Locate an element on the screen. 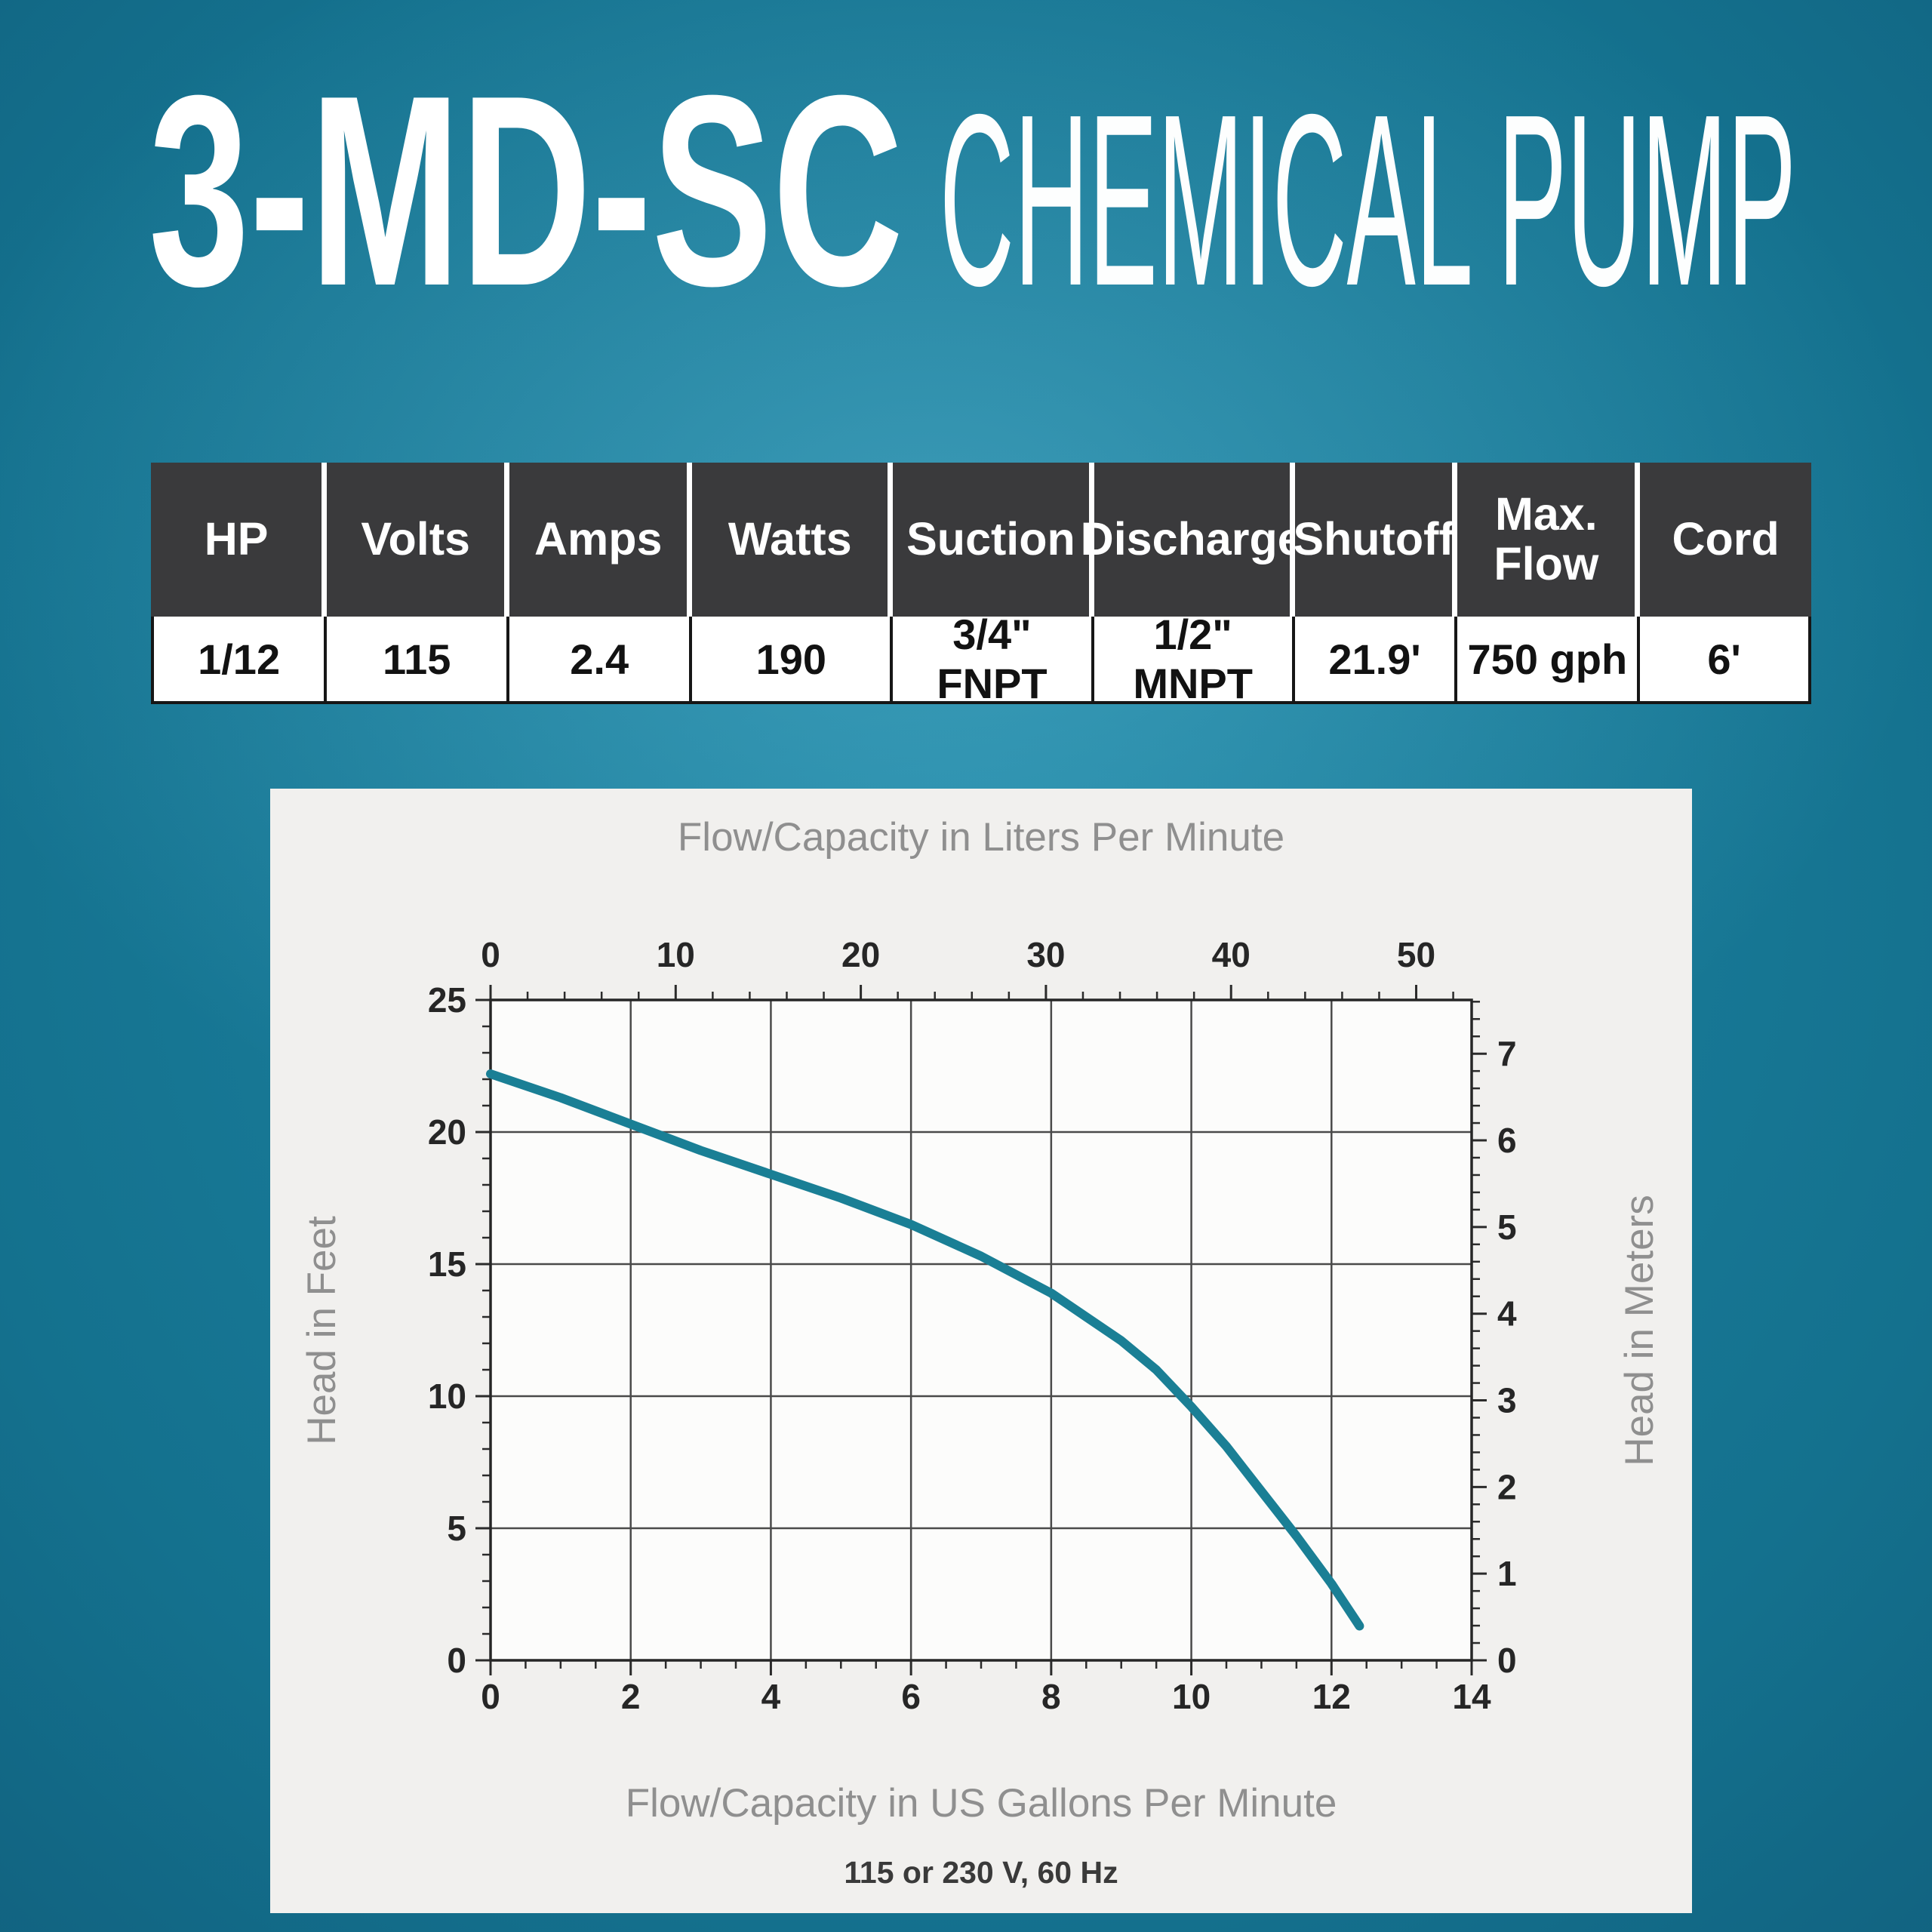 Image resolution: width=1932 pixels, height=1932 pixels. y-axis-tick-label: 20 is located at coordinates (447, 1132).